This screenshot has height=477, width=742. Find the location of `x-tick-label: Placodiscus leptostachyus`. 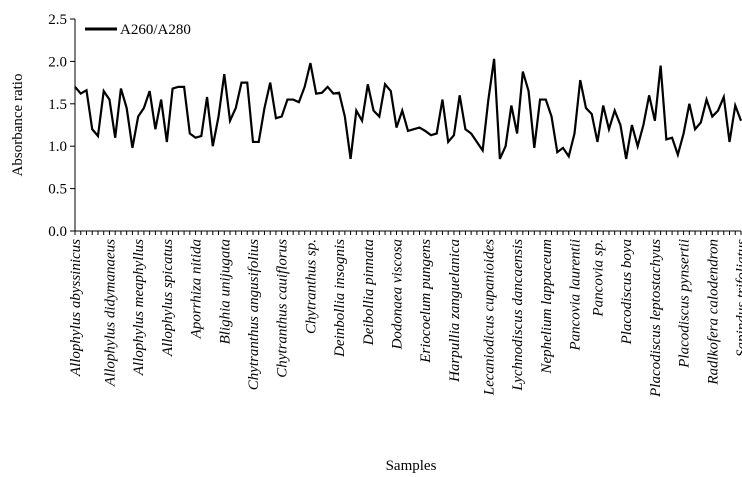

x-tick-label: Placodiscus leptostachyus is located at coordinates (656, 318).